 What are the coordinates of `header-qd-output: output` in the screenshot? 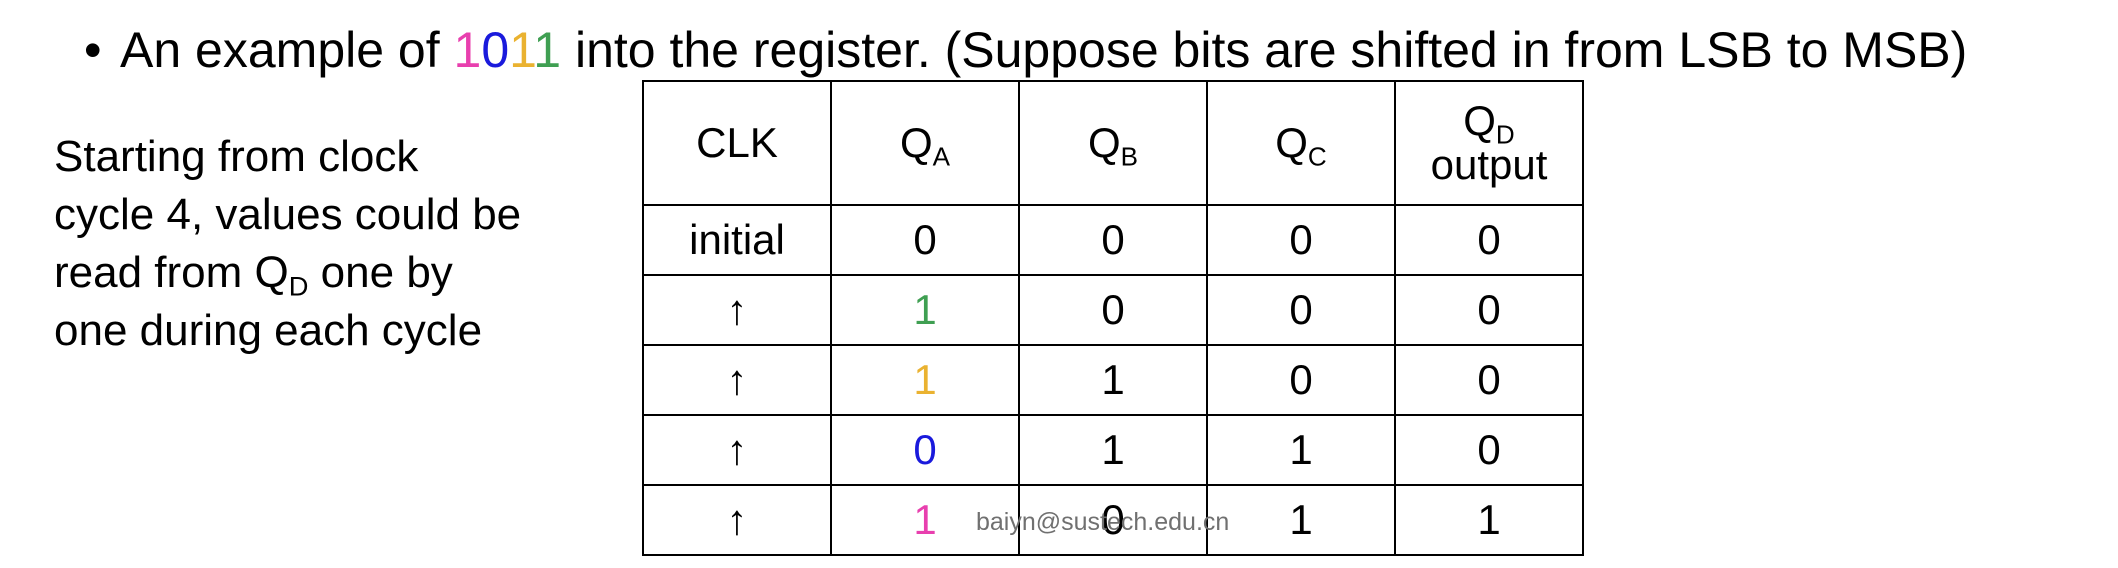 It's located at (1489, 164).